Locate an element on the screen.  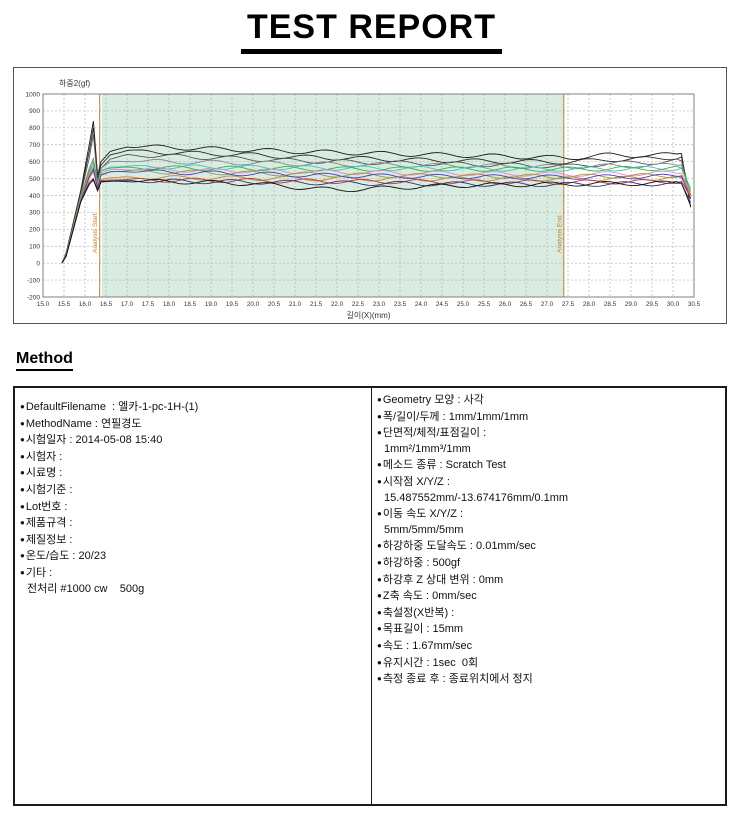
method-item: ●기타 : is located at coordinates (193, 573).